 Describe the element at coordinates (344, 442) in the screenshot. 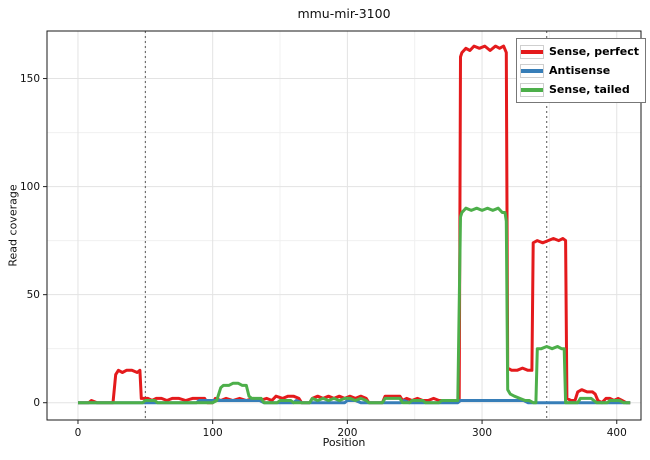

I see `x-axis-label: Position` at that location.